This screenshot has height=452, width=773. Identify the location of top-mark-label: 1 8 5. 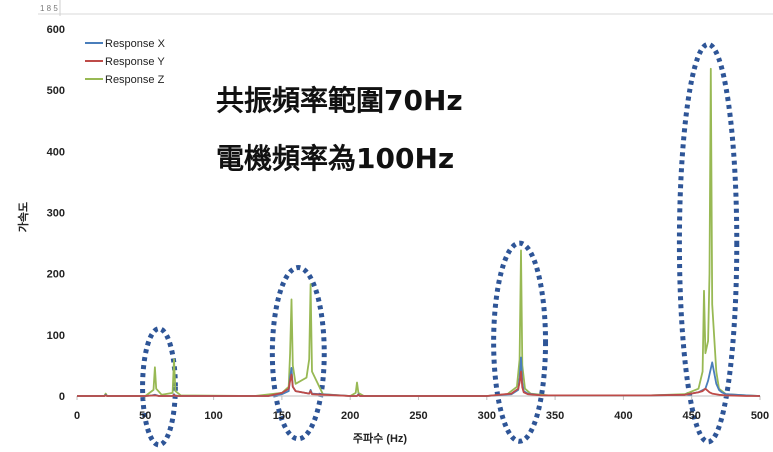
(49, 8).